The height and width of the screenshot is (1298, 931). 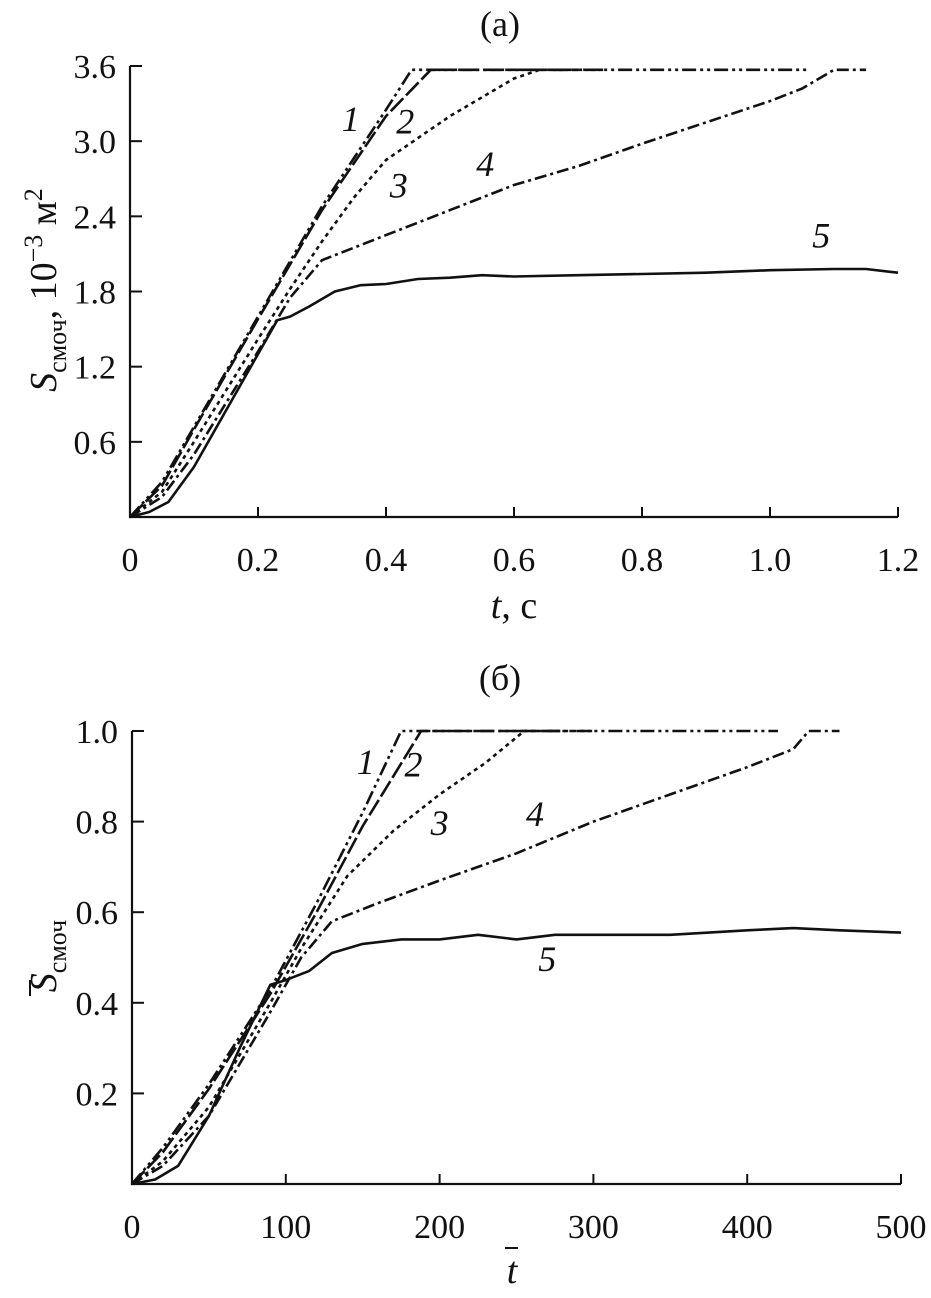 What do you see at coordinates (514, 560) in the screenshot?
I see `x-tick-label: 0.6` at bounding box center [514, 560].